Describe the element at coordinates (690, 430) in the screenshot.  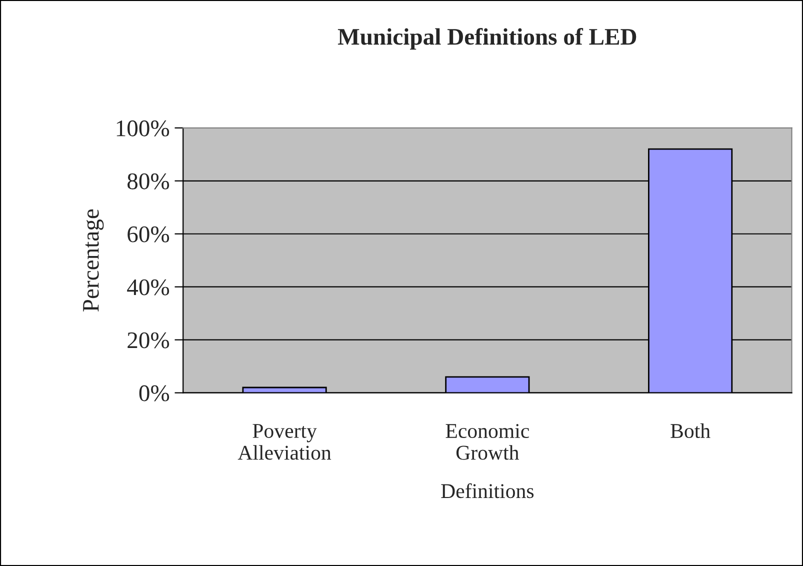
I see `x-tick-label: Both` at that location.